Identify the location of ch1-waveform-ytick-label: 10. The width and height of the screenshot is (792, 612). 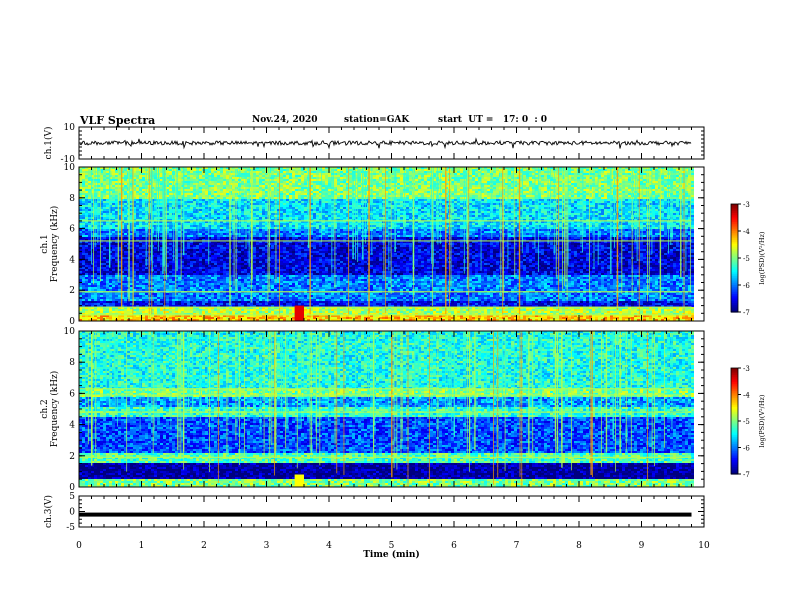
(70, 128).